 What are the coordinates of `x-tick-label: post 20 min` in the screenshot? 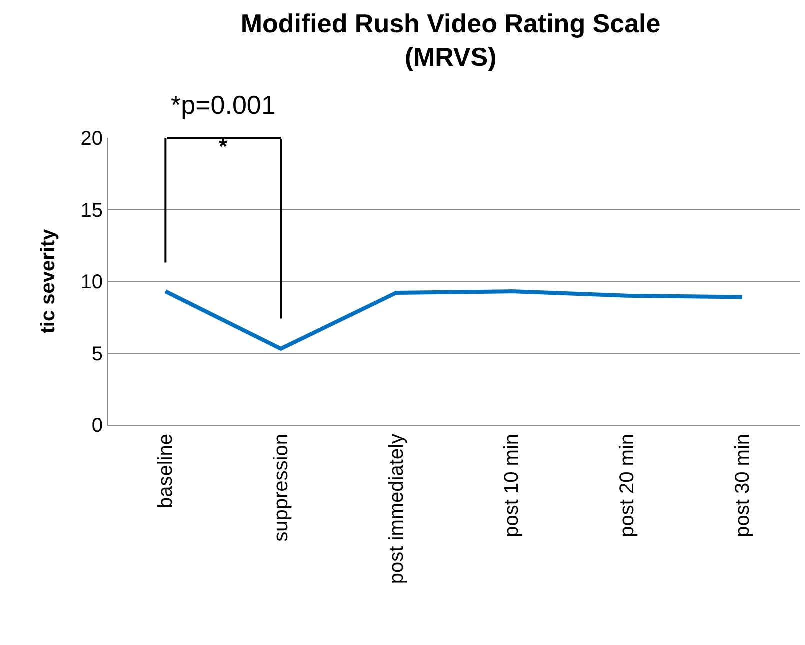 It's located at (627, 486).